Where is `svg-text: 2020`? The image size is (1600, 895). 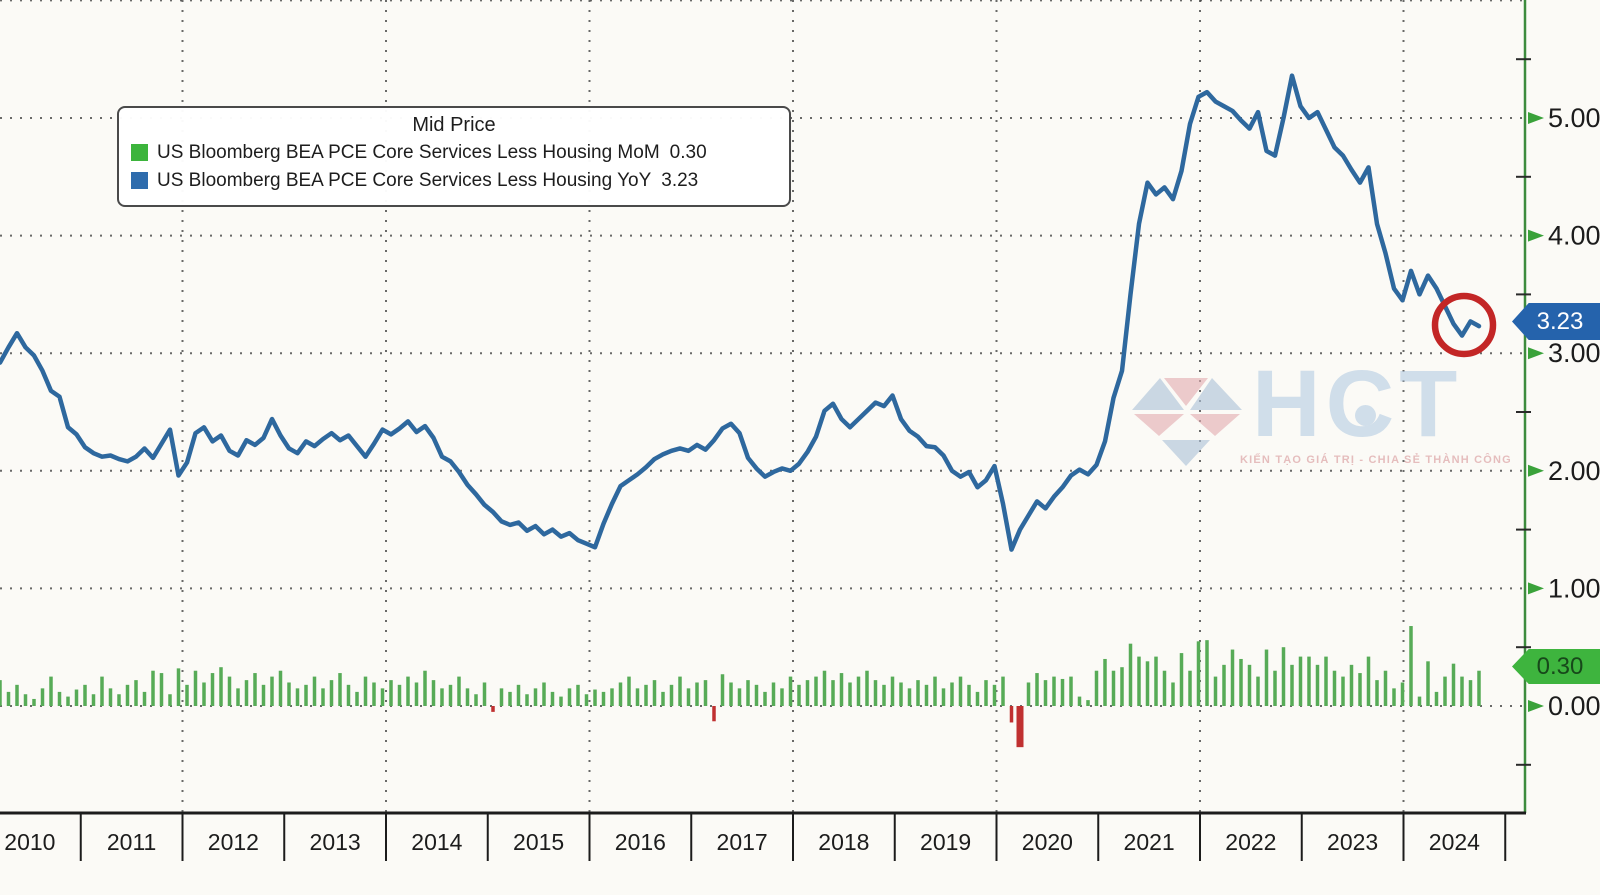 svg-text: 2020 is located at coordinates (1047, 842).